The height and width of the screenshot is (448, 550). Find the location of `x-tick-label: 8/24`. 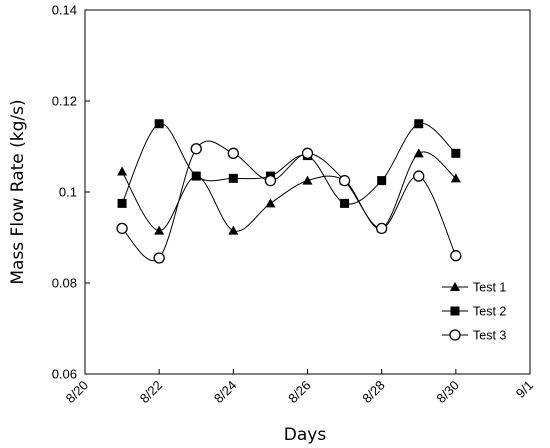

x-tick-label: 8/24 is located at coordinates (225, 392).